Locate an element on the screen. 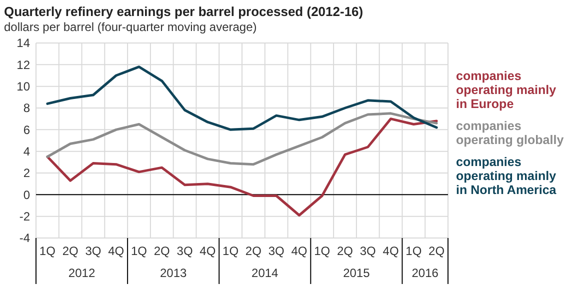  text: companies operating mainly in North America is located at coordinates (507, 176).